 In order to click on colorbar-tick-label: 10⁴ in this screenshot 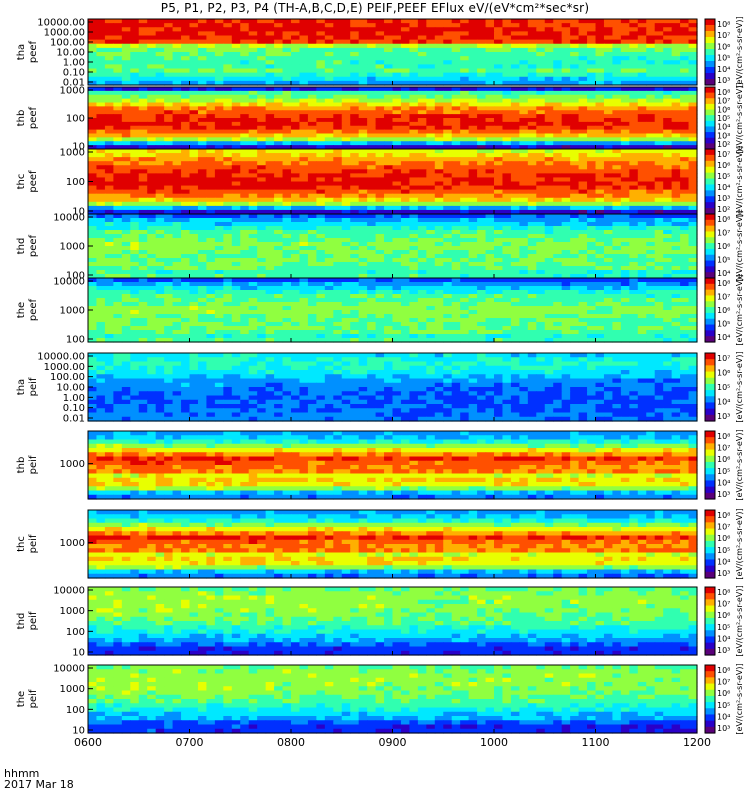, I will do `click(723, 127)`.